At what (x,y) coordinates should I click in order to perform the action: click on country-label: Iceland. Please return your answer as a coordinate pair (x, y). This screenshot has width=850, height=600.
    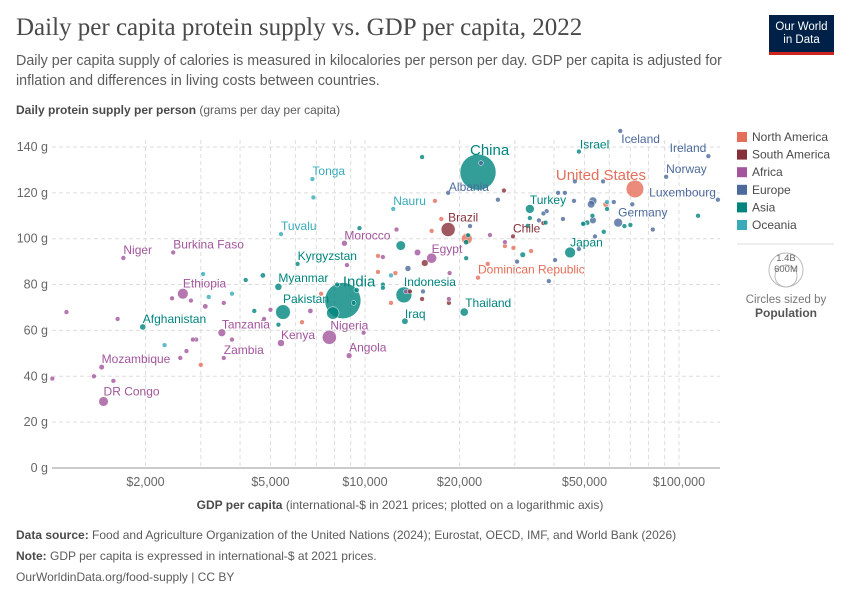
    Looking at the image, I should click on (640, 139).